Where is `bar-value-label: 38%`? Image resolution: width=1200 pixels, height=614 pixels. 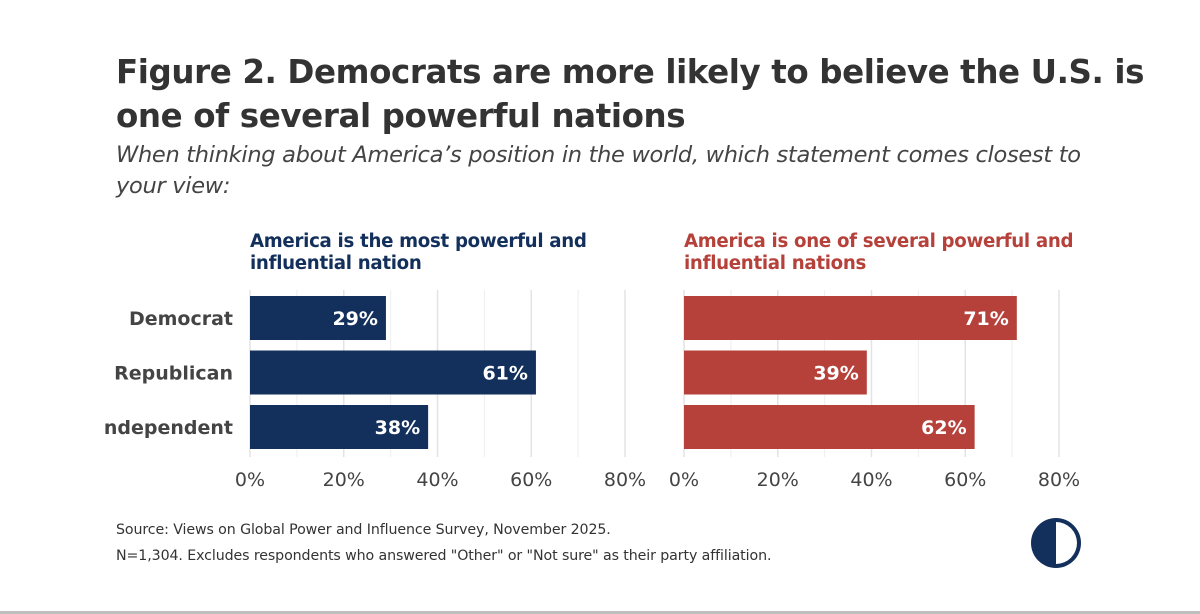 bar-value-label: 38% is located at coordinates (397, 428).